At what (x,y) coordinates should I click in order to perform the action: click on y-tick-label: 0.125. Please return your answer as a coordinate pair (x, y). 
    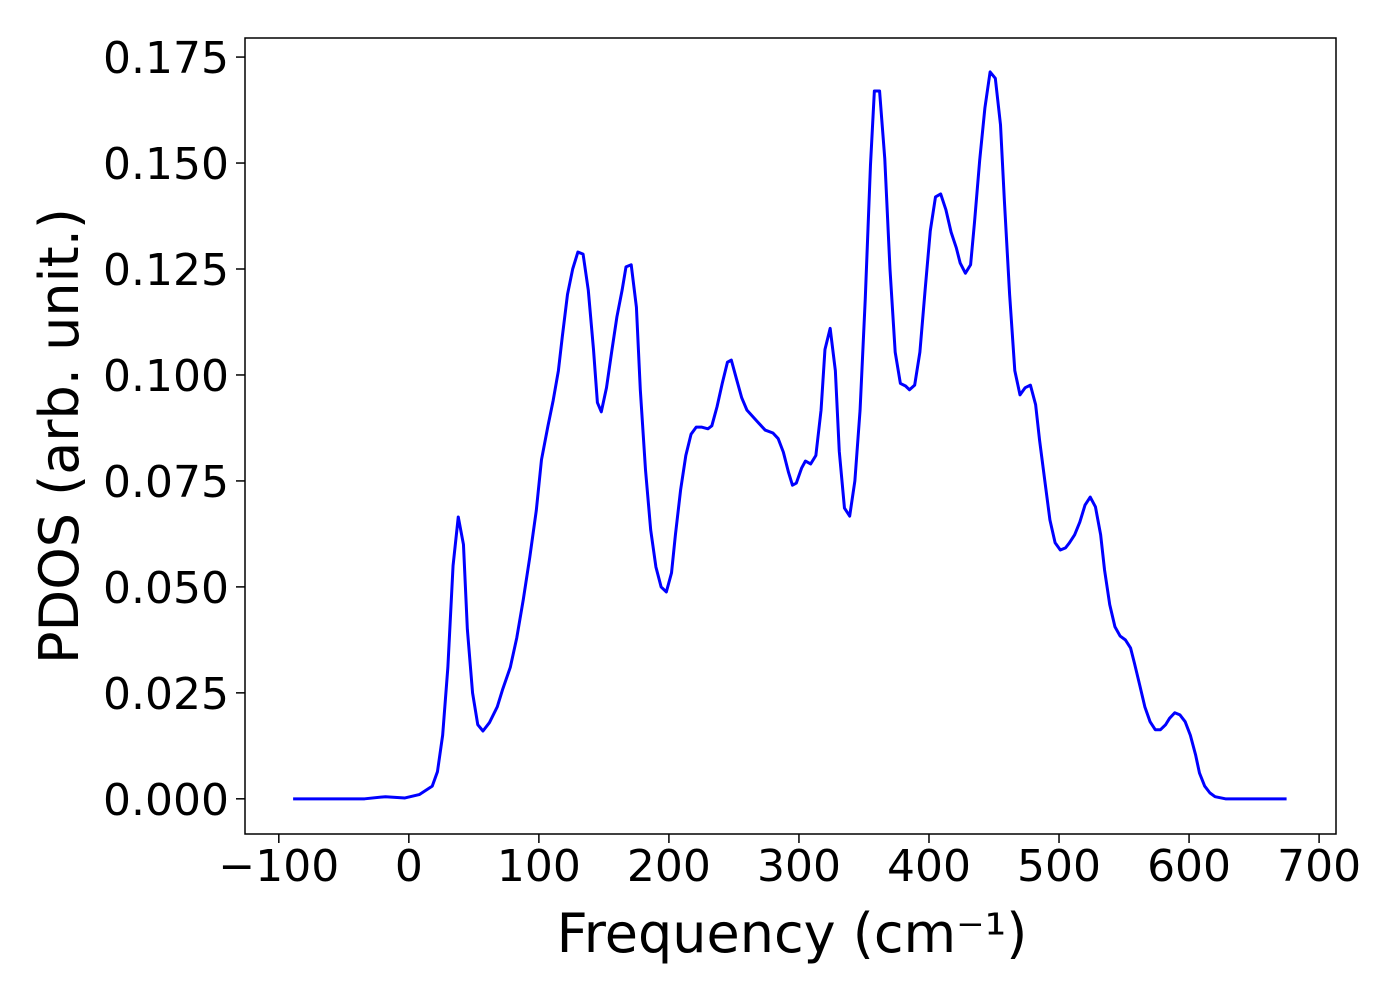
    Looking at the image, I should click on (166, 270).